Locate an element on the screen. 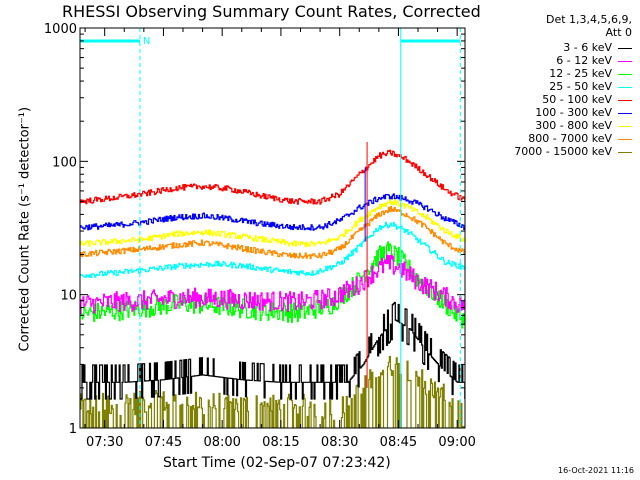 The height and width of the screenshot is (480, 640). legend-label: 800 - 7000 keV is located at coordinates (570, 138).